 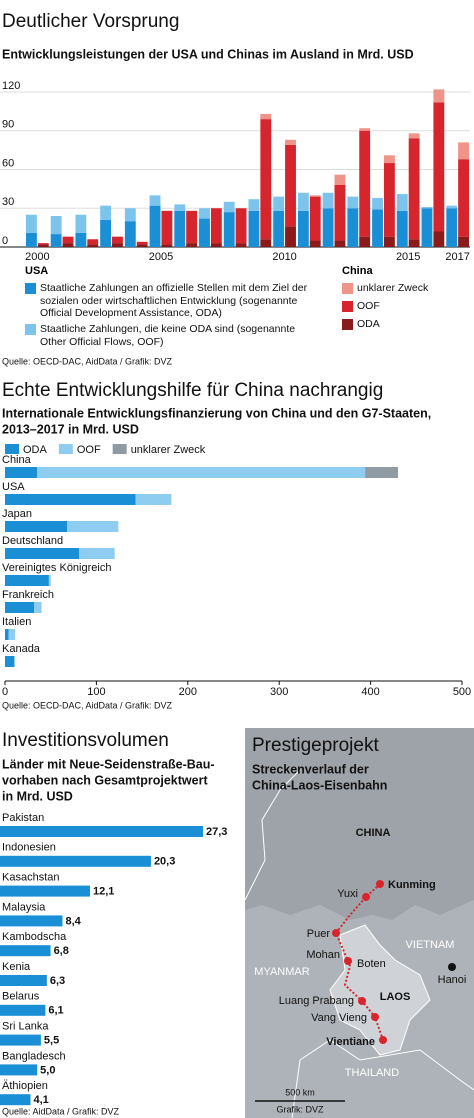 I want to click on y-tick-label: 0, so click(x=5, y=241).